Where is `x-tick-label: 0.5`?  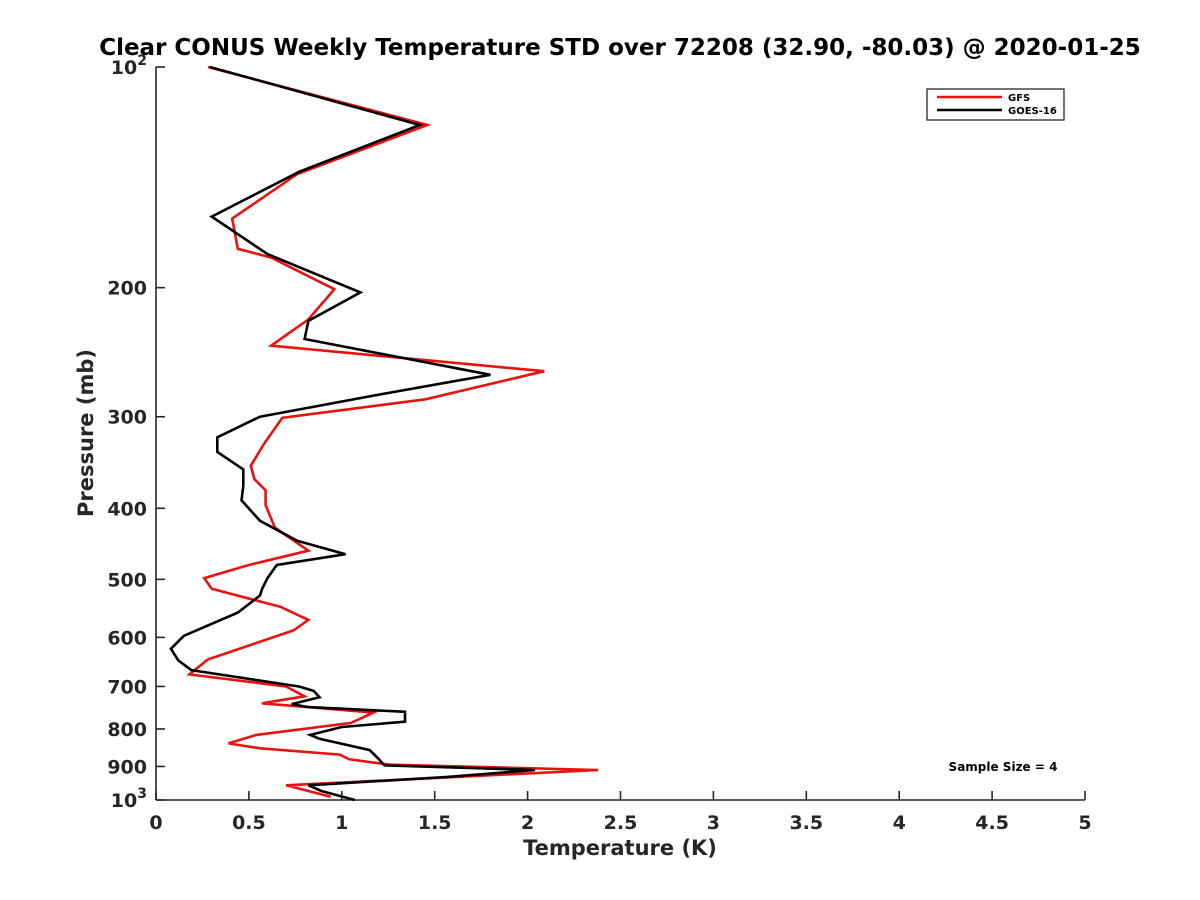
x-tick-label: 0.5 is located at coordinates (249, 823).